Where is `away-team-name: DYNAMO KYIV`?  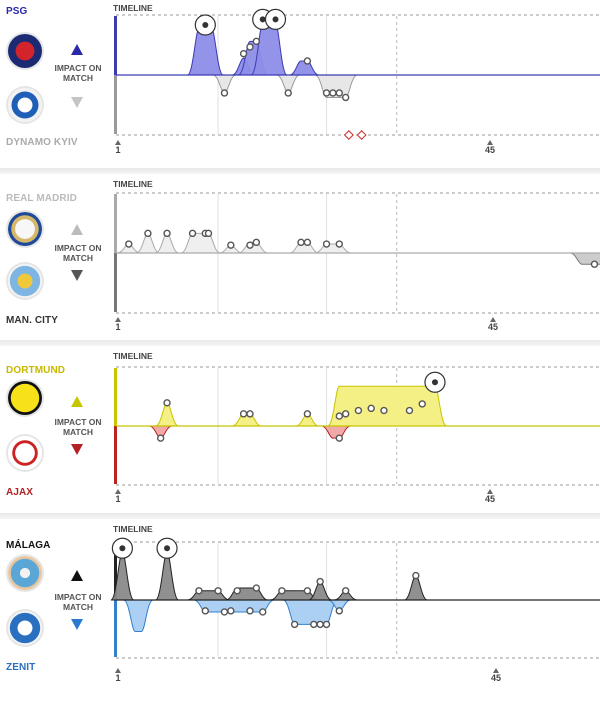 away-team-name: DYNAMO KYIV is located at coordinates (42, 142).